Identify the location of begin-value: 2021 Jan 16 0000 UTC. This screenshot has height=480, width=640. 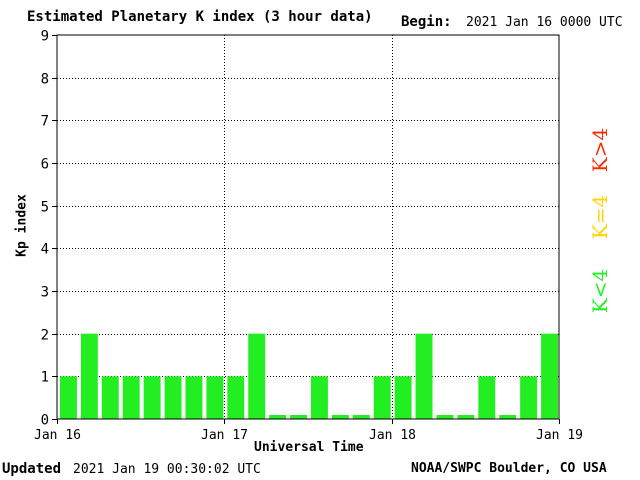
(544, 22).